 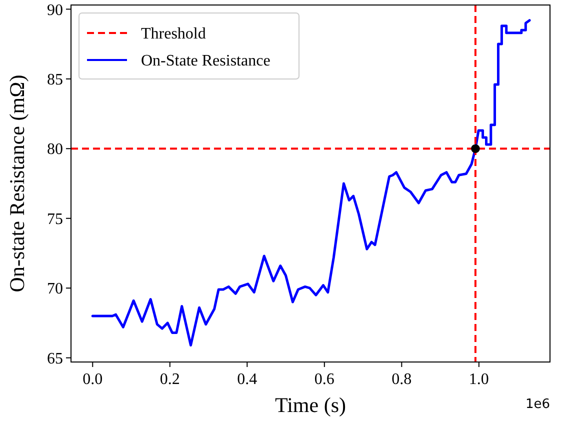 I want to click on x-tick-label: 0.6, so click(x=324, y=379).